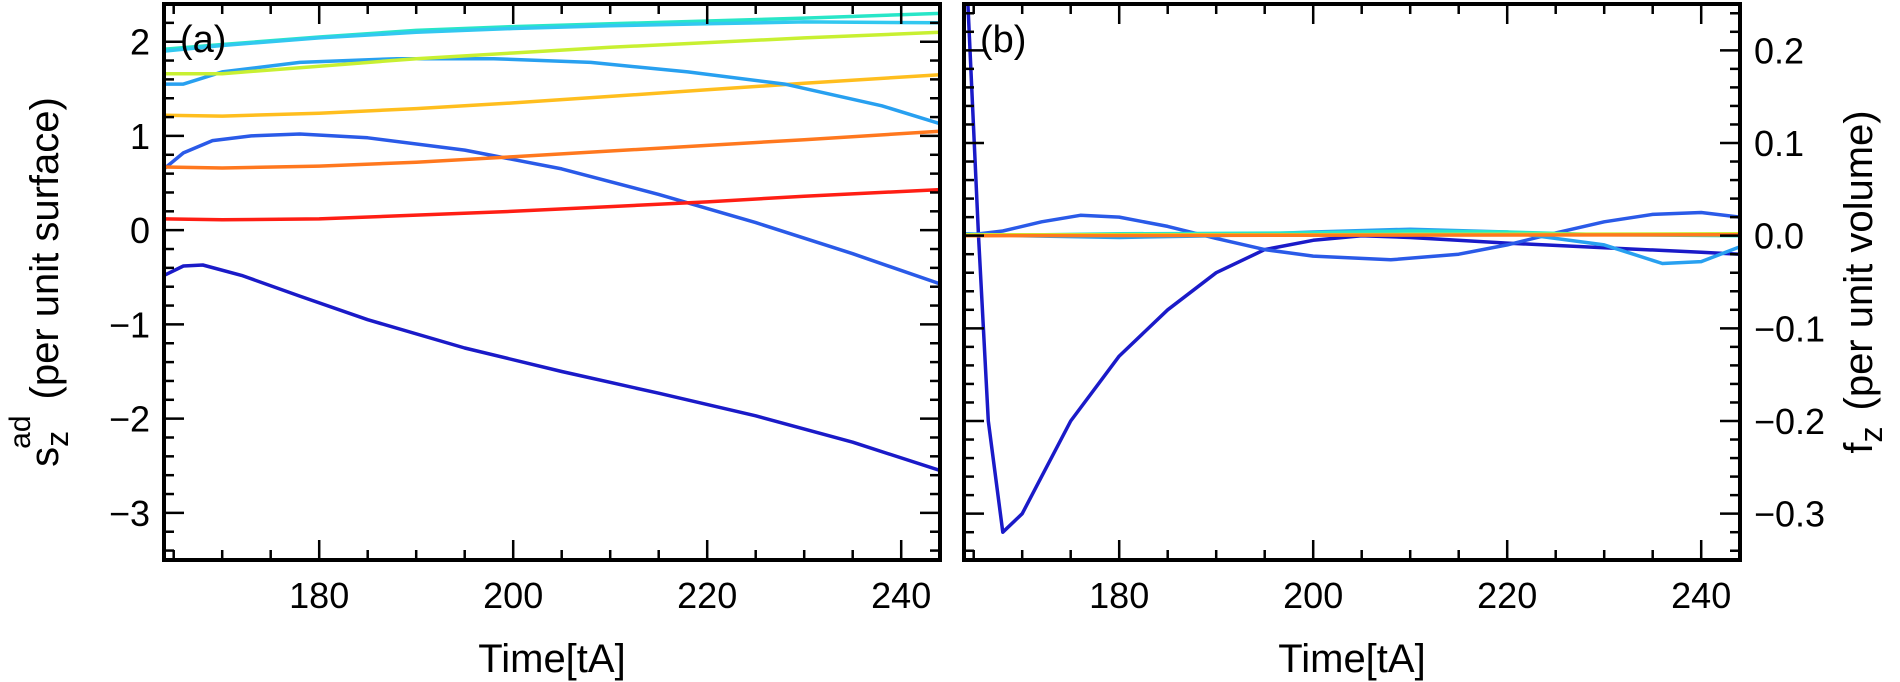 The height and width of the screenshot is (682, 1900). Describe the element at coordinates (140, 136) in the screenshot. I see `y-tick-label: 1` at that location.